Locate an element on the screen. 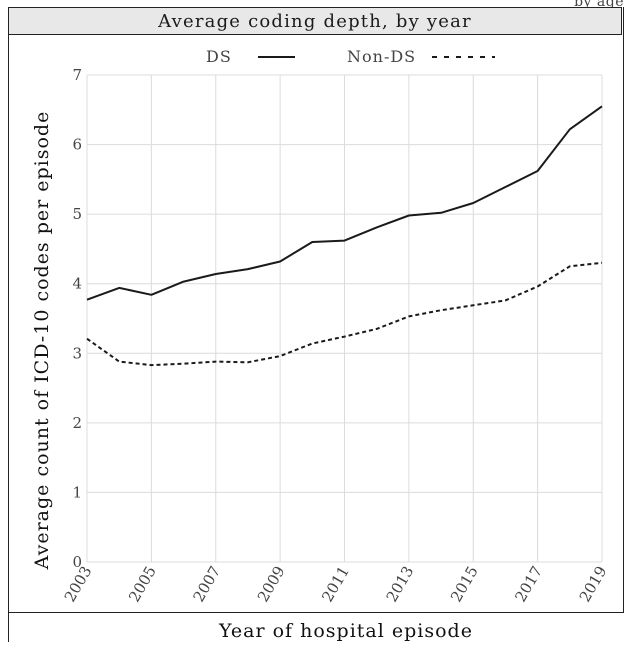  y-tick-label: 3 is located at coordinates (77, 353).